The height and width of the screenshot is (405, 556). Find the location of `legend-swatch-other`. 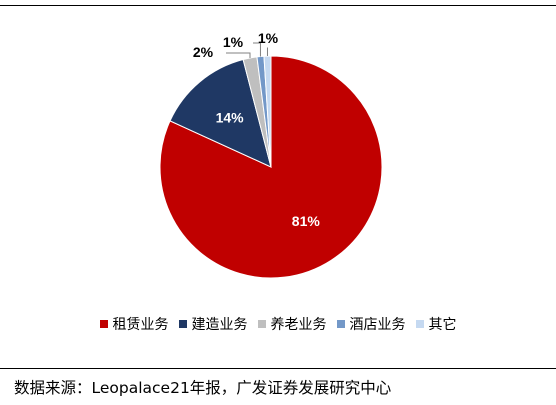

legend-swatch-other is located at coordinates (419, 324).